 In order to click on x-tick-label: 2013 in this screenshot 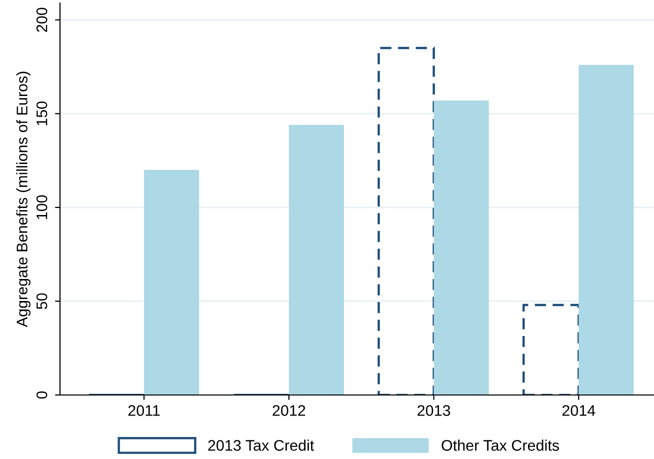, I will do `click(434, 410)`.